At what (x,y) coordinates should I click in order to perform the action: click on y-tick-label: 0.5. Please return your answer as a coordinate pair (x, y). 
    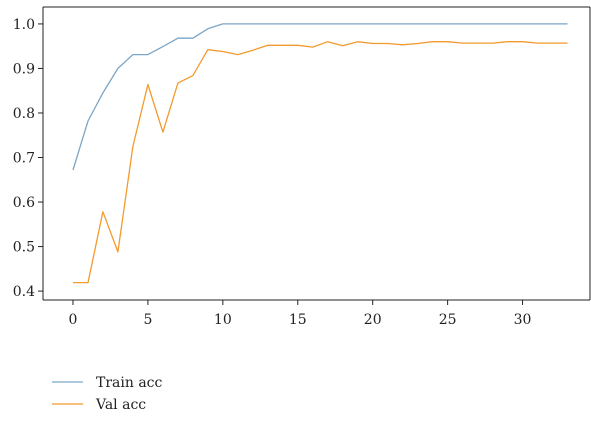
    Looking at the image, I should click on (24, 248).